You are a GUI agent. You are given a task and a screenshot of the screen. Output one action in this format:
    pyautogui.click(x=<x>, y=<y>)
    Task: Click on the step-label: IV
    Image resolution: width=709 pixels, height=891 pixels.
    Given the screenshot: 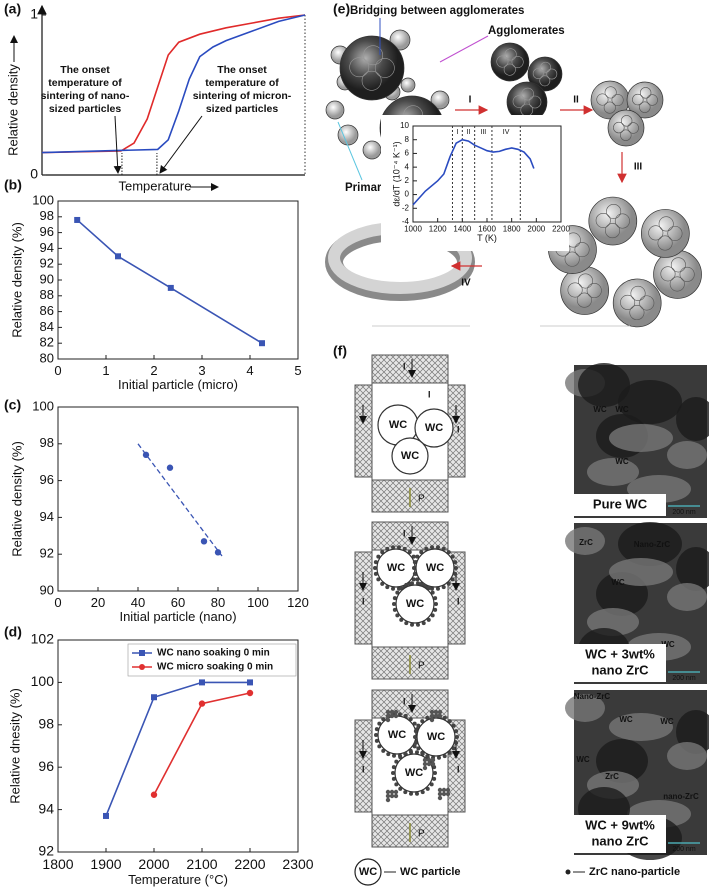 What is the action you would take?
    pyautogui.click(x=466, y=283)
    